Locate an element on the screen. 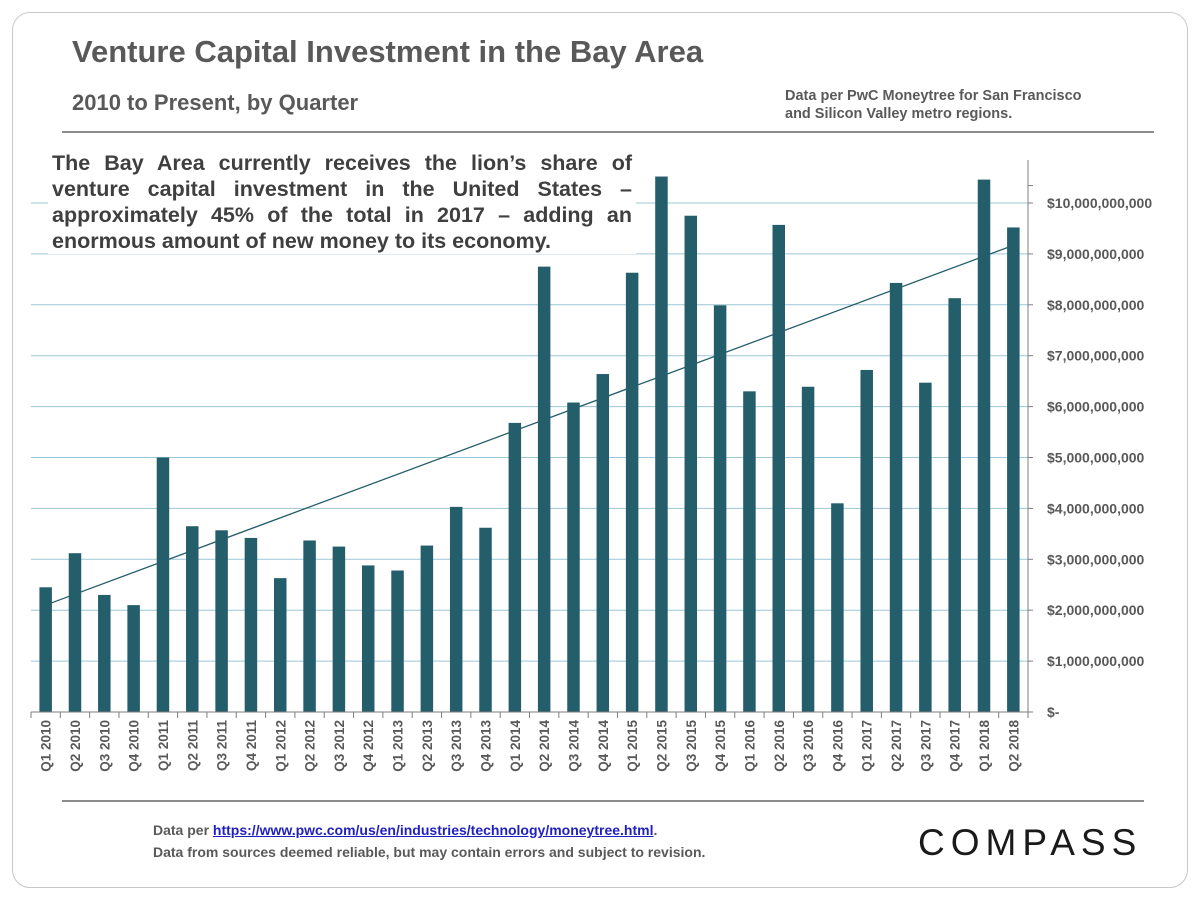  x-tick-label: Q3 2014 is located at coordinates (573, 746).